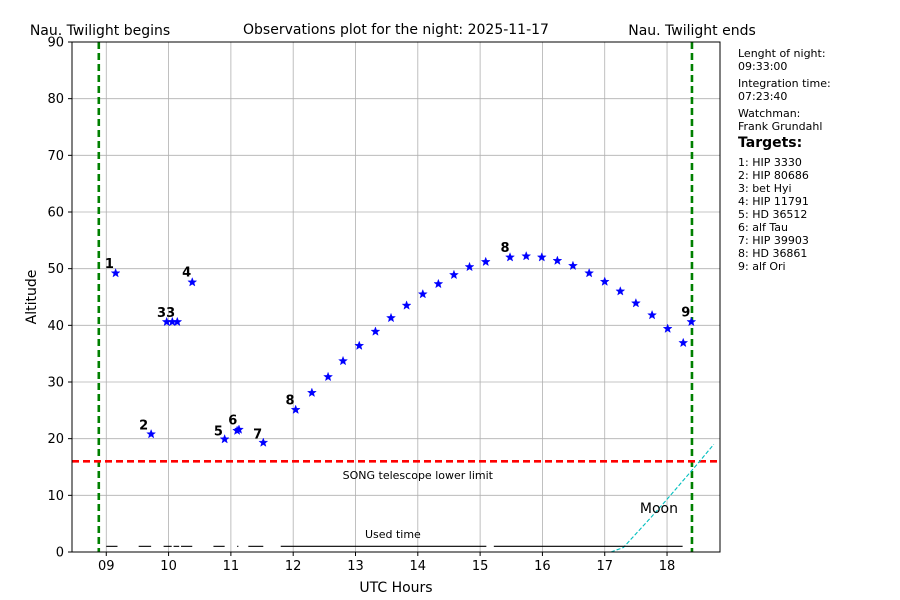 The height and width of the screenshot is (600, 900). Describe the element at coordinates (393, 534) in the screenshot. I see `used-time-label: Used time` at that location.